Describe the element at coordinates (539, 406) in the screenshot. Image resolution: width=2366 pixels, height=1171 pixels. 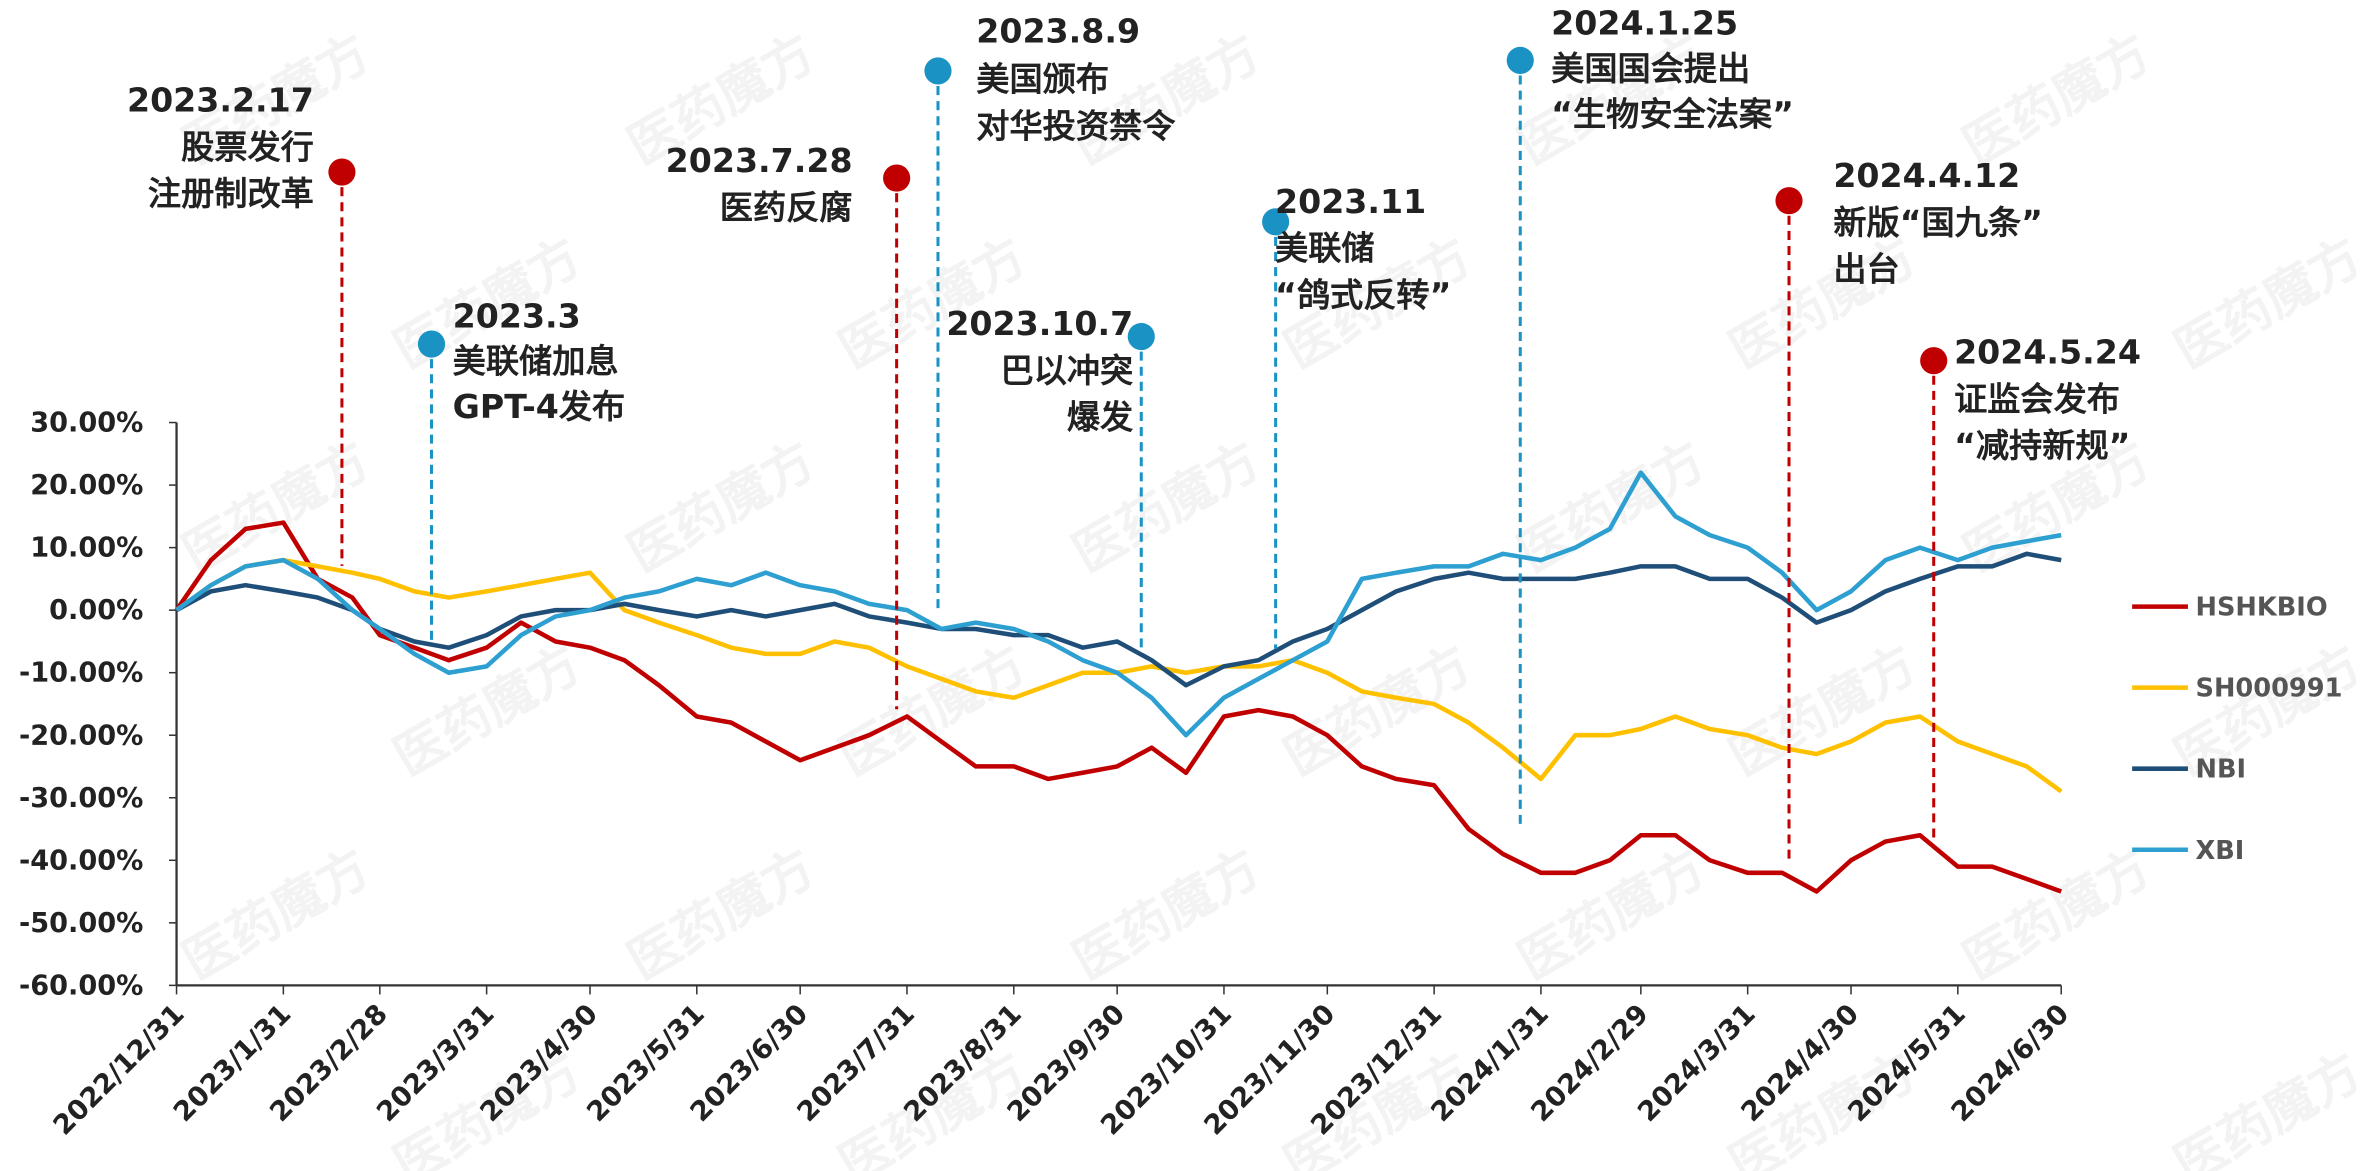
I see `annotation-text: GPT-4发布` at that location.